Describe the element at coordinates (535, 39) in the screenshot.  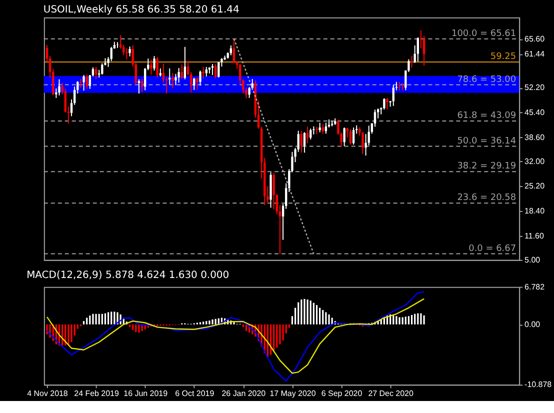
I see `y-tick-label: 65.60` at that location.